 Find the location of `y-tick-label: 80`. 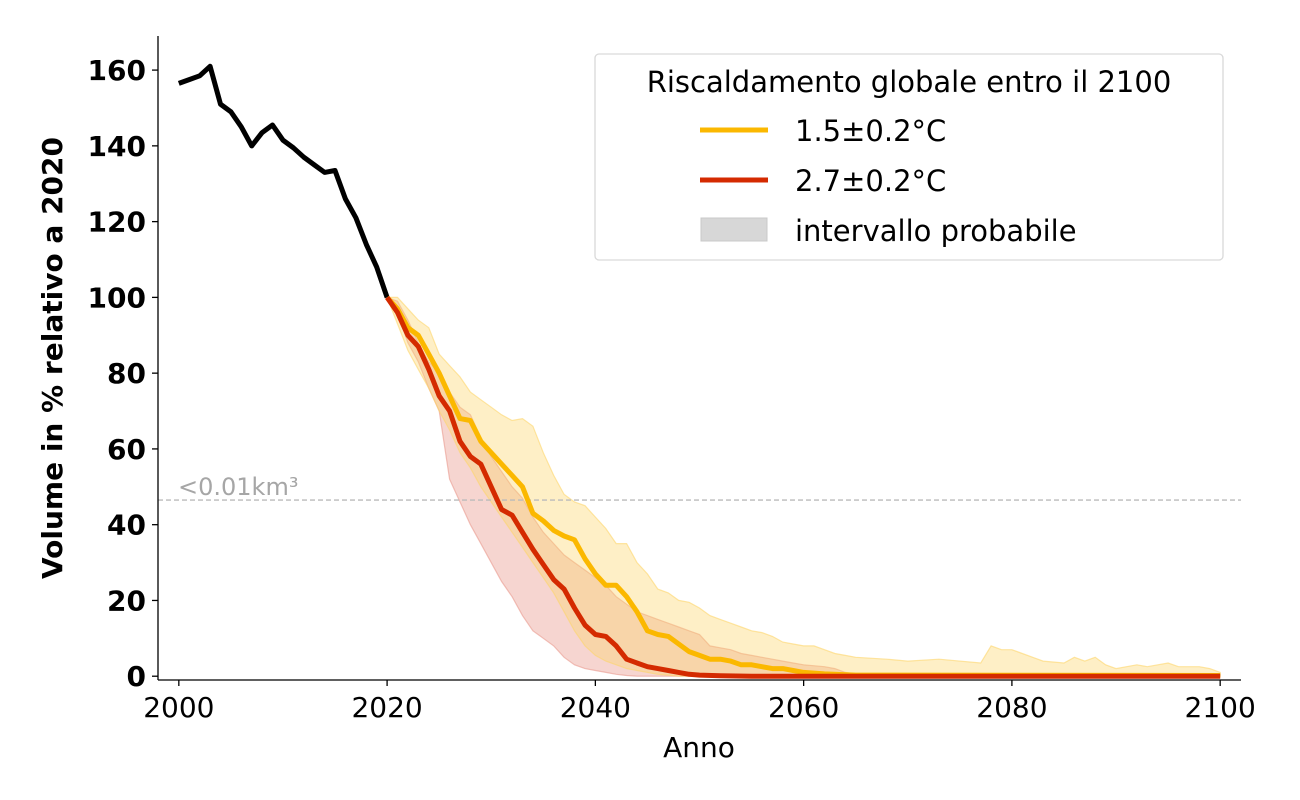

y-tick-label: 80 is located at coordinates (126, 373).